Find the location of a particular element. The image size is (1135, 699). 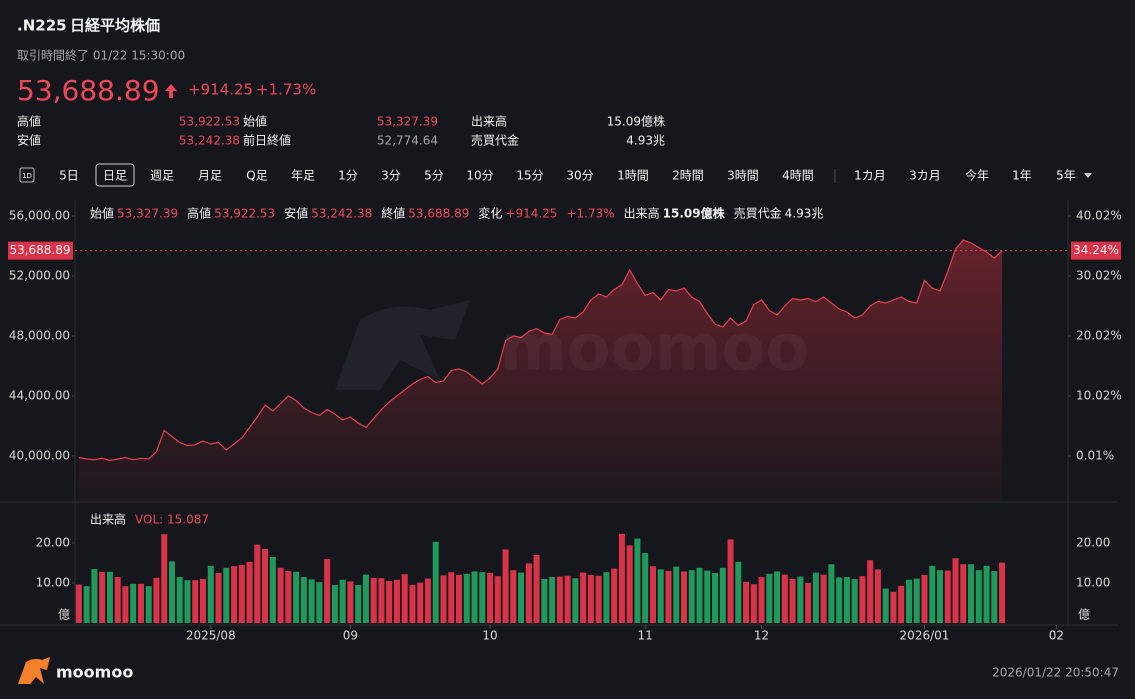

info-label: 終値 is located at coordinates (393, 213).